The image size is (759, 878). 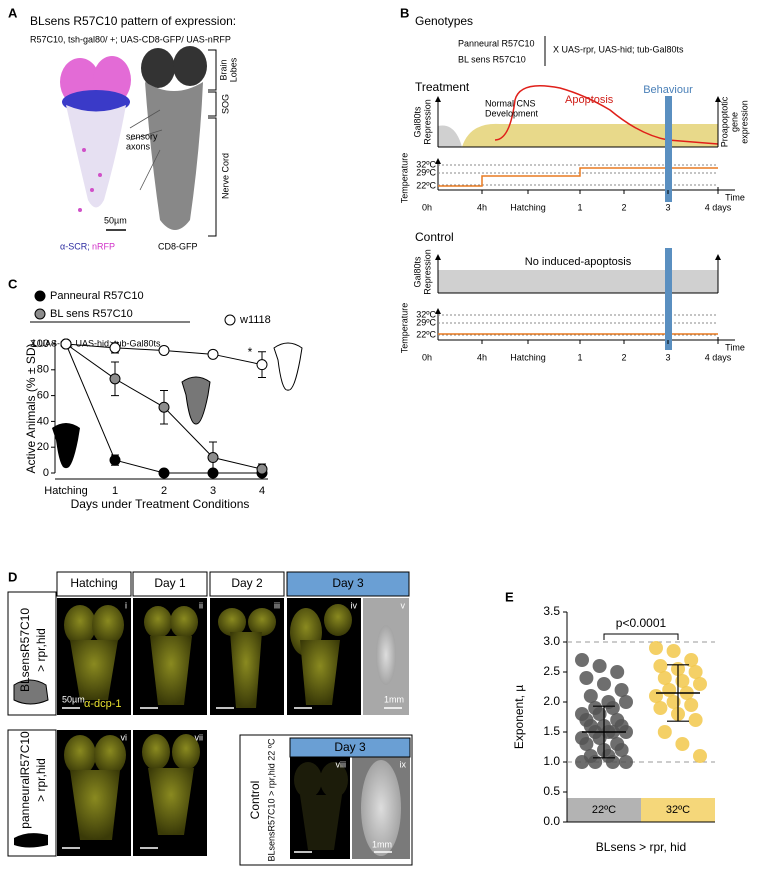 I want to click on heading: Control, so click(x=434, y=237).